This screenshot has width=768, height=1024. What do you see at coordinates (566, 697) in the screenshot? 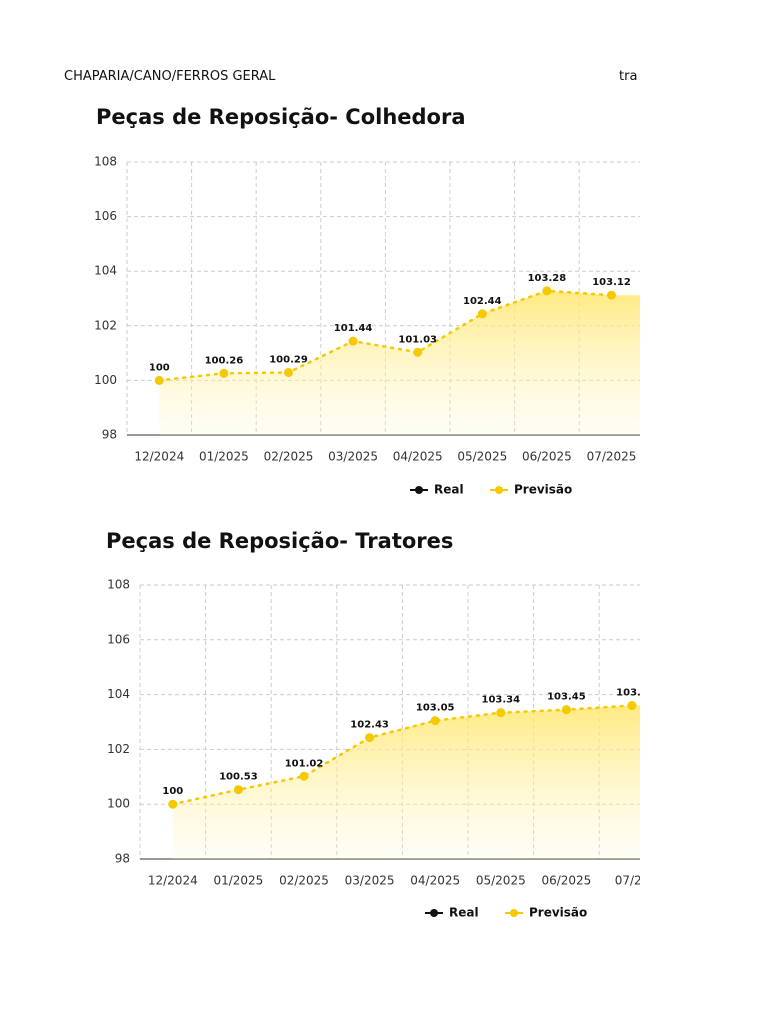
I see `value-label: 103.45` at bounding box center [566, 697].